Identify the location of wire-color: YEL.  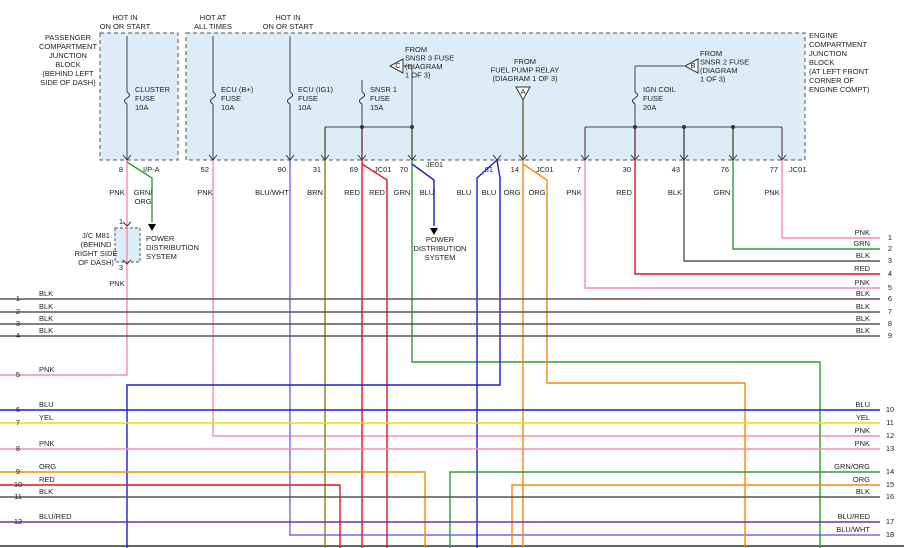
(46, 417).